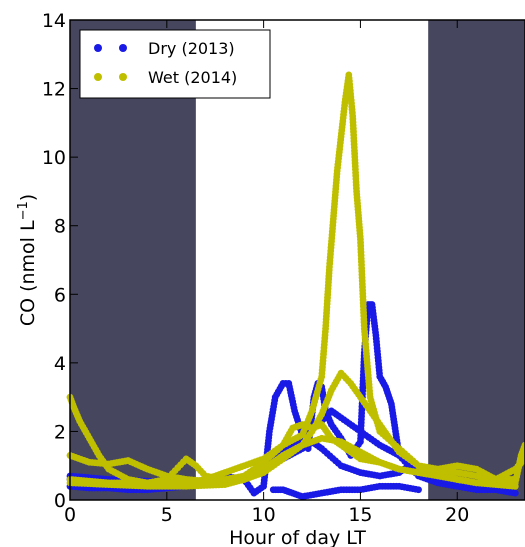 This screenshot has height=547, width=525. What do you see at coordinates (54, 158) in the screenshot?
I see `y-tick-label: 10` at bounding box center [54, 158].